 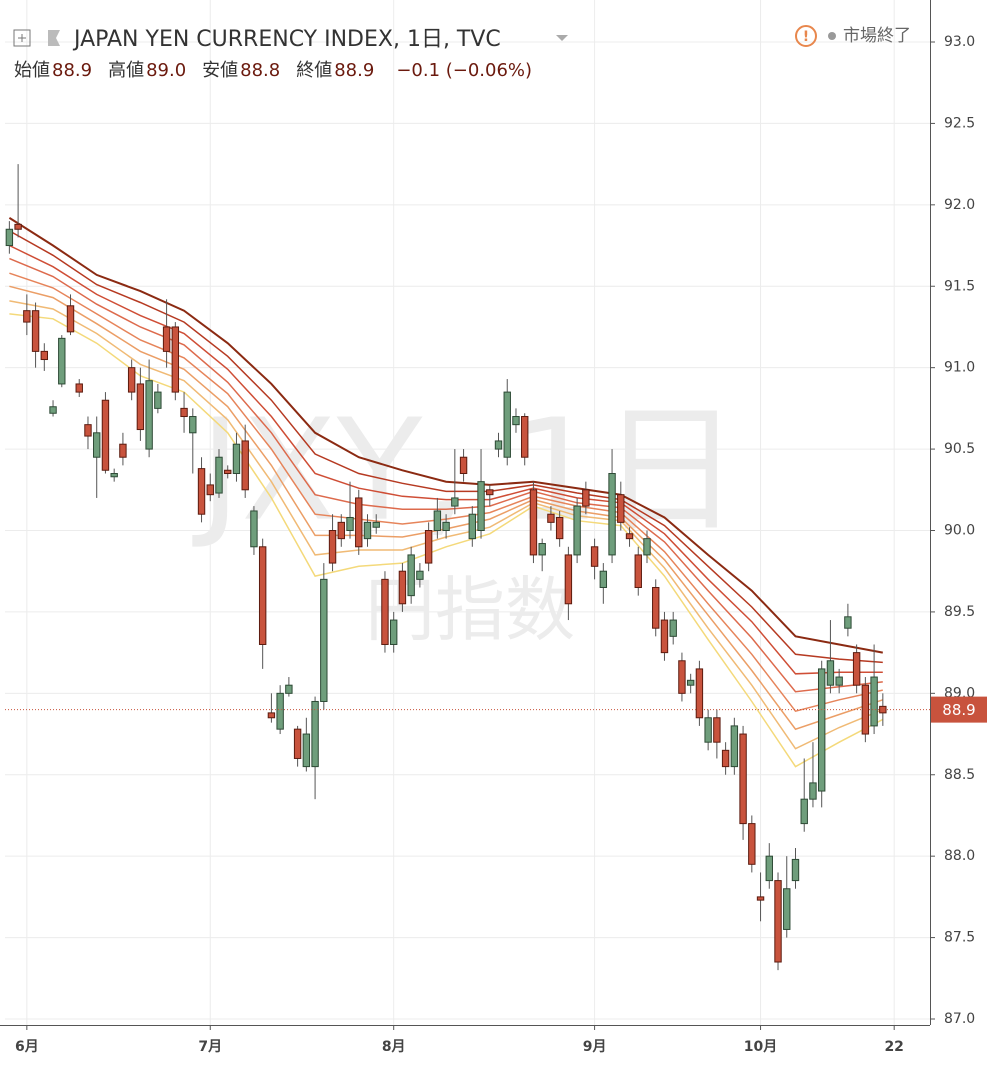 I want to click on ohlc-label: 始値, so click(x=32, y=70).